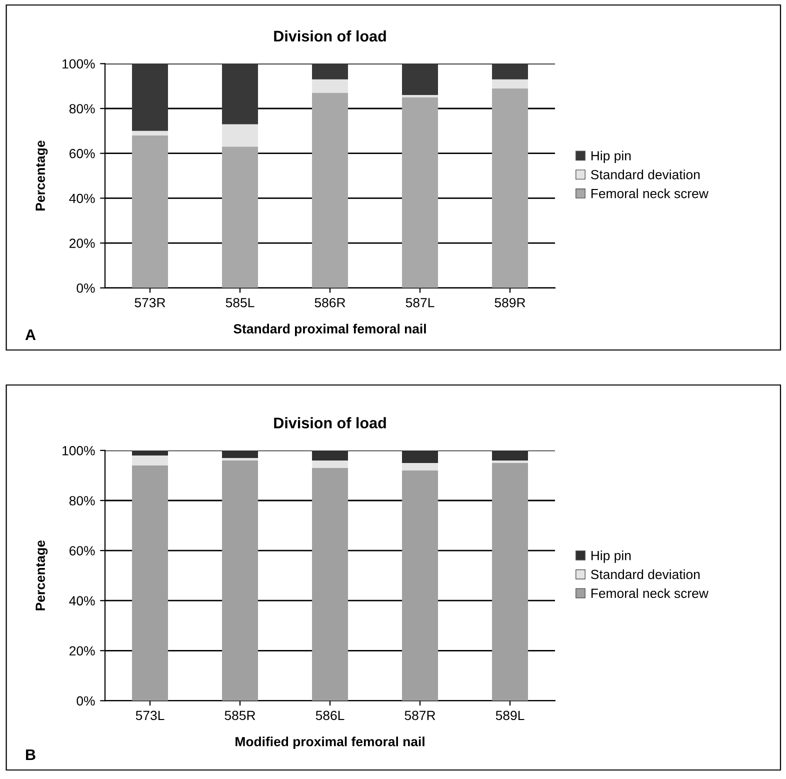 Image resolution: width=786 pixels, height=779 pixels. I want to click on x-tick-label: 586L, so click(330, 715).